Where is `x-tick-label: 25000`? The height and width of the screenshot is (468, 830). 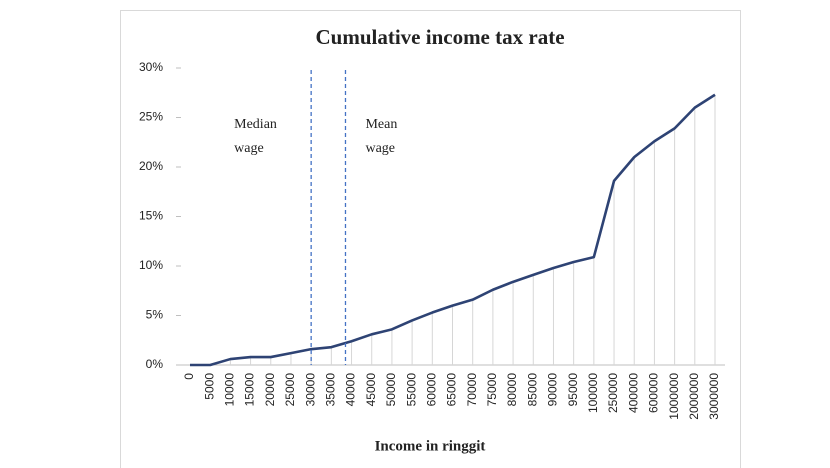 x-tick-label: 25000 is located at coordinates (290, 390).